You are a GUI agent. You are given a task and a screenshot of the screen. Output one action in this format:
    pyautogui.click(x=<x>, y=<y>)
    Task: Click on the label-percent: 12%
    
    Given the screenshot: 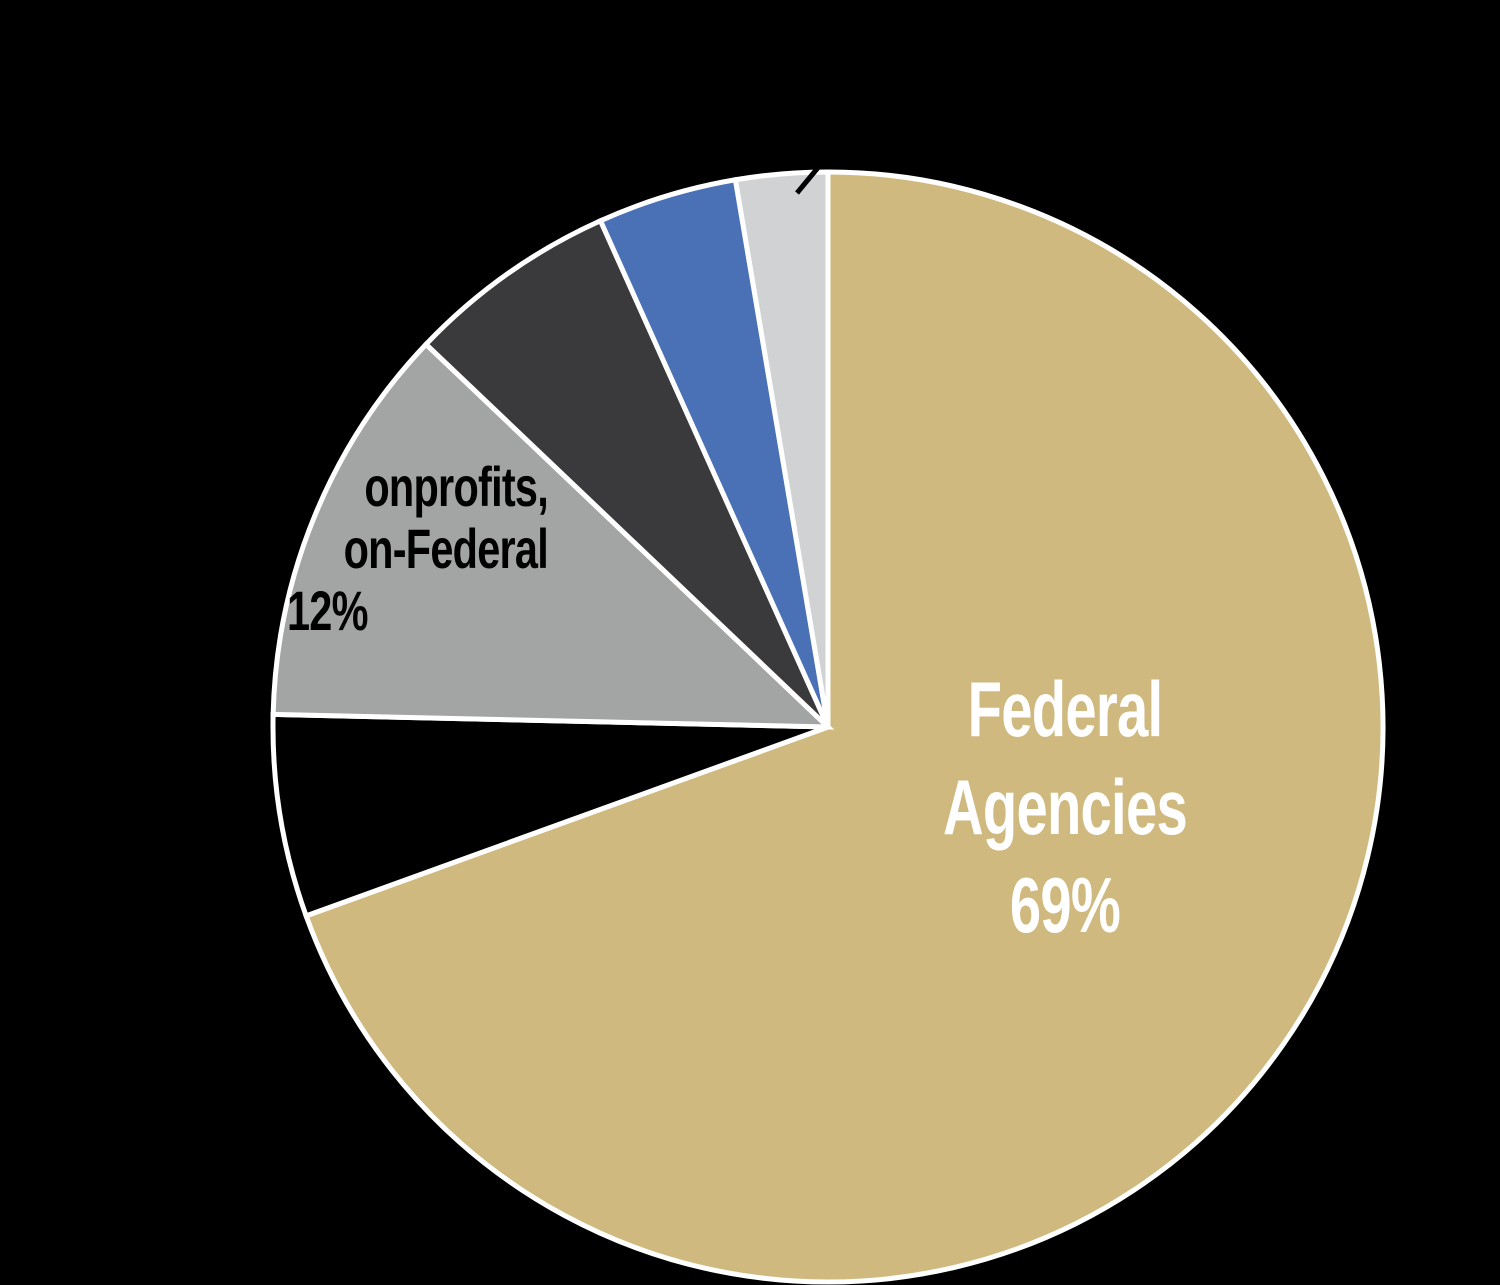 What is the action you would take?
    pyautogui.click(x=327, y=610)
    